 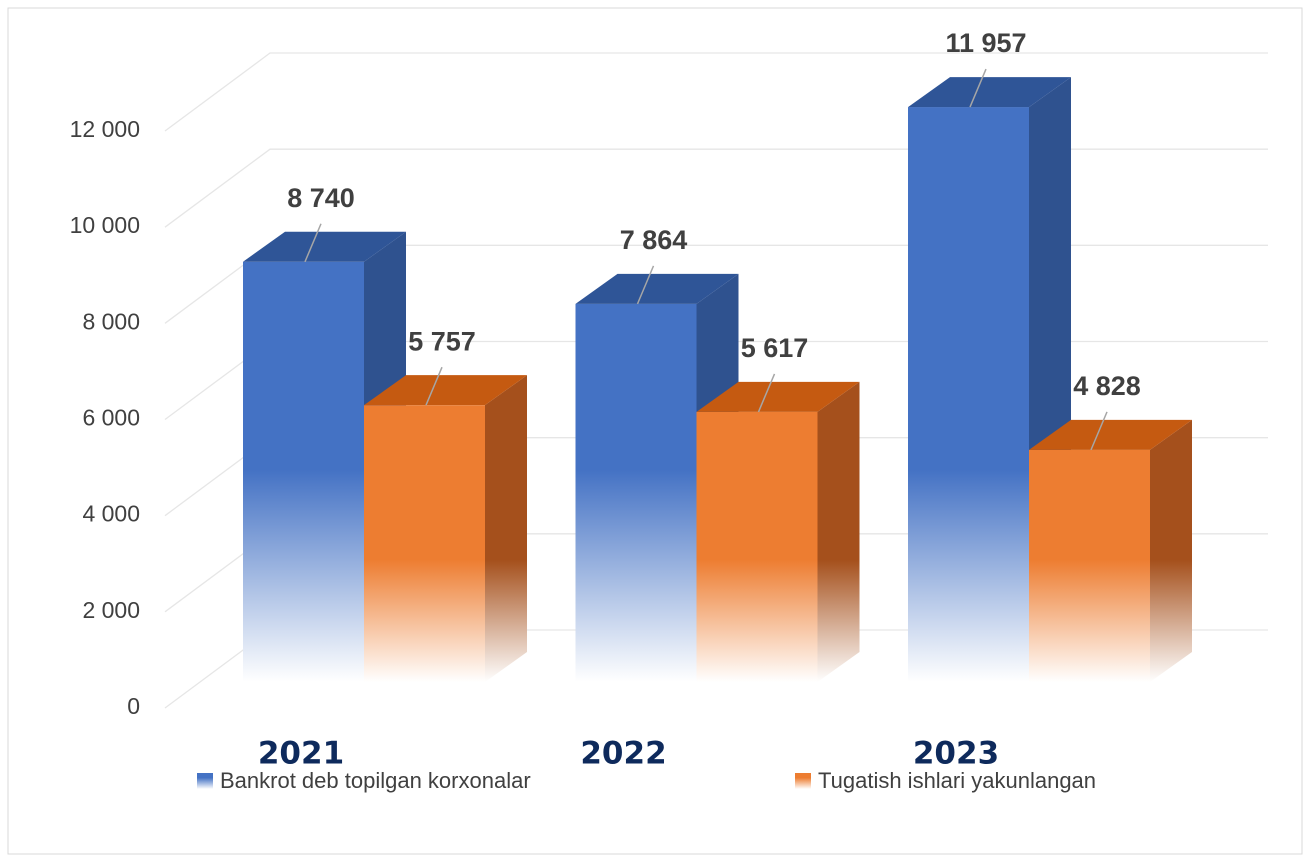 What do you see at coordinates (301, 754) in the screenshot?
I see `x-tick-label: 2021` at bounding box center [301, 754].